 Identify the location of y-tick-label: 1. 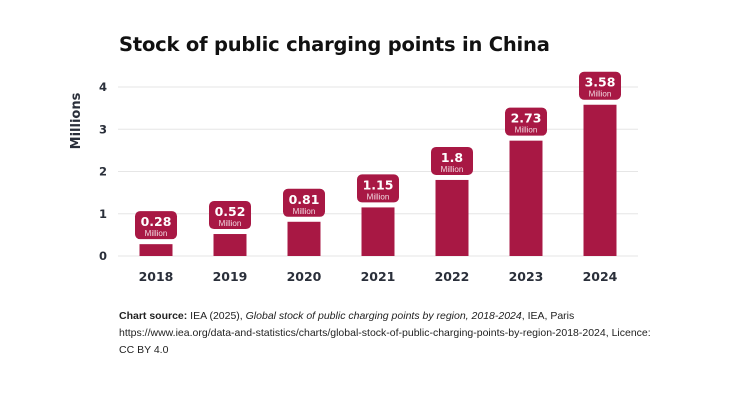
(103, 214).